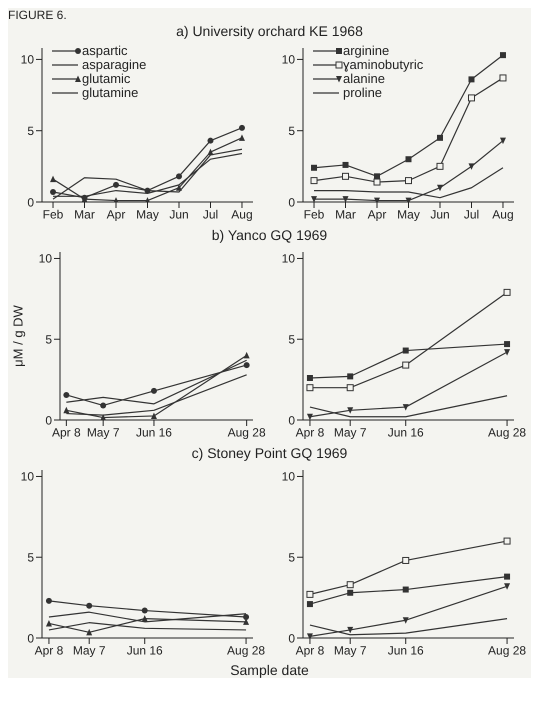 The width and height of the screenshot is (539, 703). What do you see at coordinates (106, 78) in the screenshot?
I see `legend-label: glutamic` at bounding box center [106, 78].